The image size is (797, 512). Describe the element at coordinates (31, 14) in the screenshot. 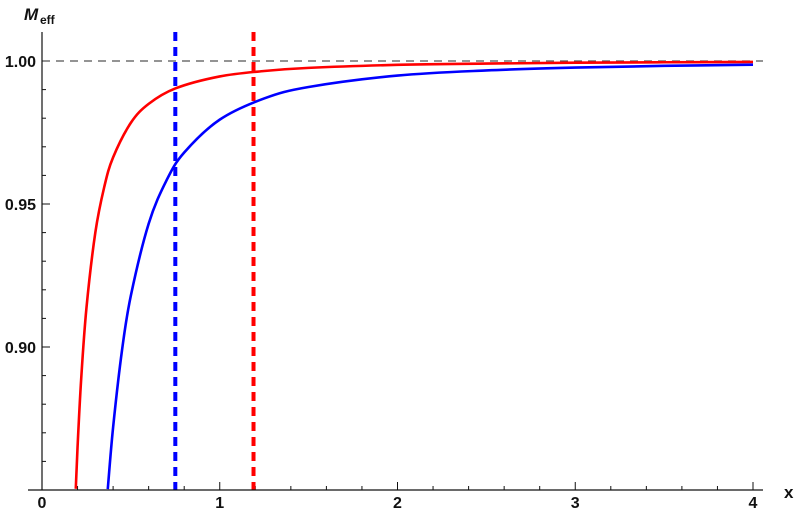

I see `y-axis-label: M` at that location.